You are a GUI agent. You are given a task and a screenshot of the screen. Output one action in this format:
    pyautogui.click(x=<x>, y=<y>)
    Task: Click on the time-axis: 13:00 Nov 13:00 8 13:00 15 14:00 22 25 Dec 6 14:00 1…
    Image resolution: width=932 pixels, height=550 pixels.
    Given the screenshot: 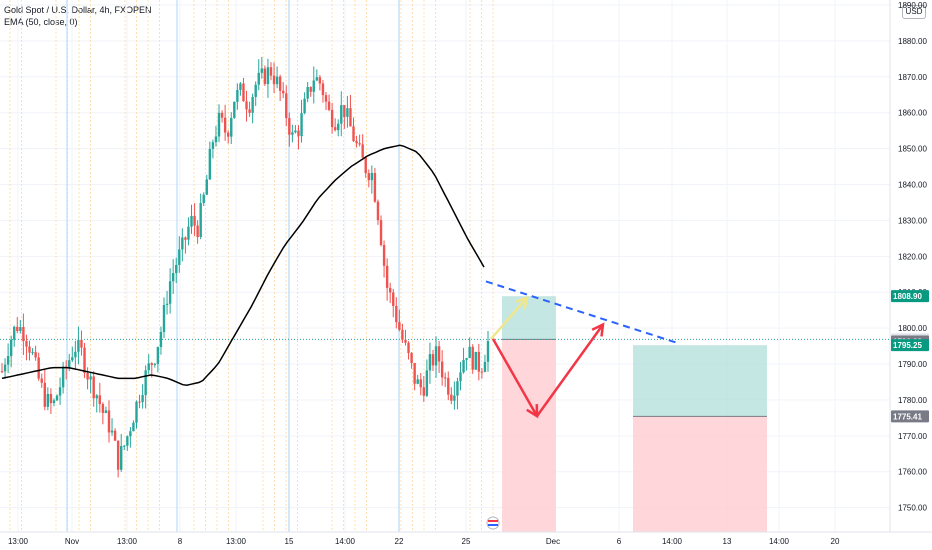 What is the action you would take?
    pyautogui.click(x=466, y=531)
    